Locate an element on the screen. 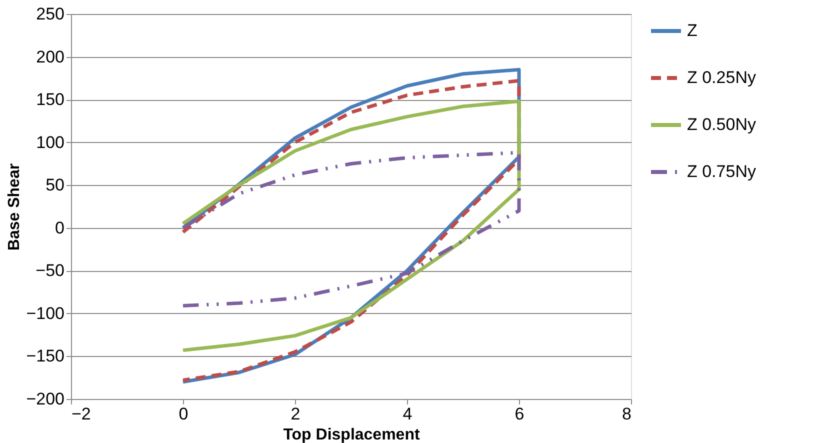 The height and width of the screenshot is (443, 824). y-tick-label: 250 is located at coordinates (50, 14).